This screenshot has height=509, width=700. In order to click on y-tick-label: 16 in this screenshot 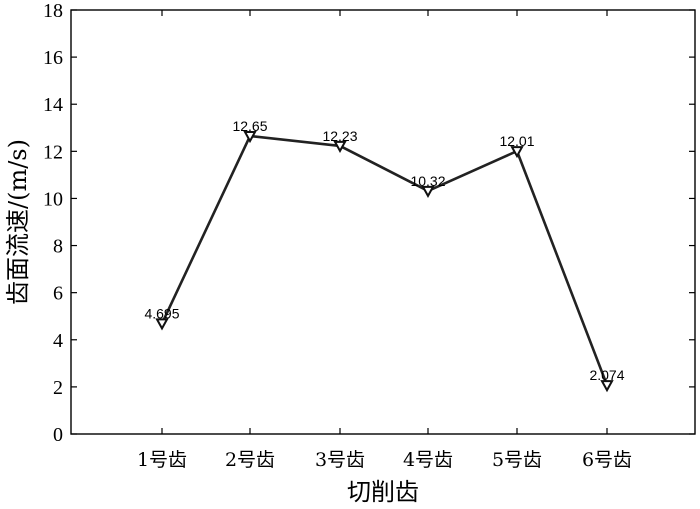, I will do `click(53, 58)`.